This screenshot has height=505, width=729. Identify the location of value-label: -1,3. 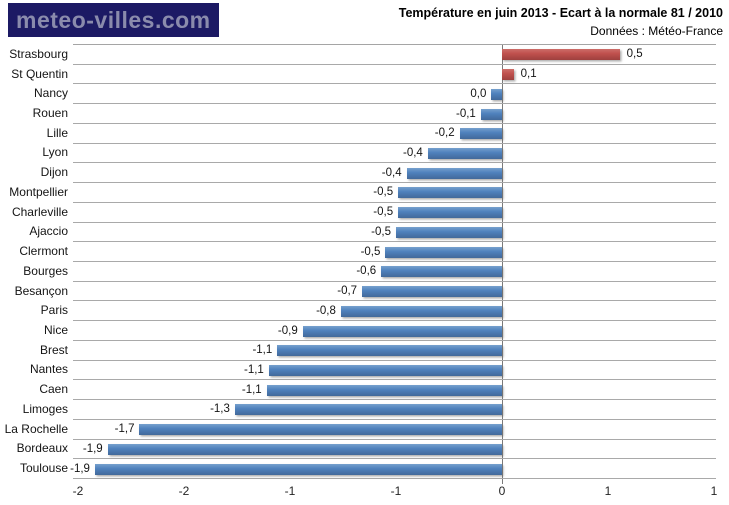
(220, 409).